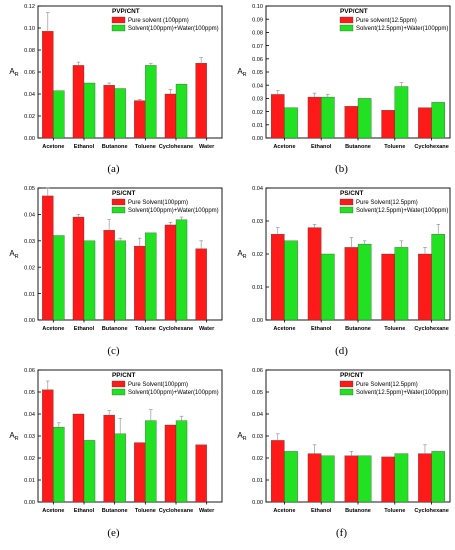  What do you see at coordinates (158, 21) in the screenshot?
I see `legend-label: Pure solvent (100ppm)` at bounding box center [158, 21].